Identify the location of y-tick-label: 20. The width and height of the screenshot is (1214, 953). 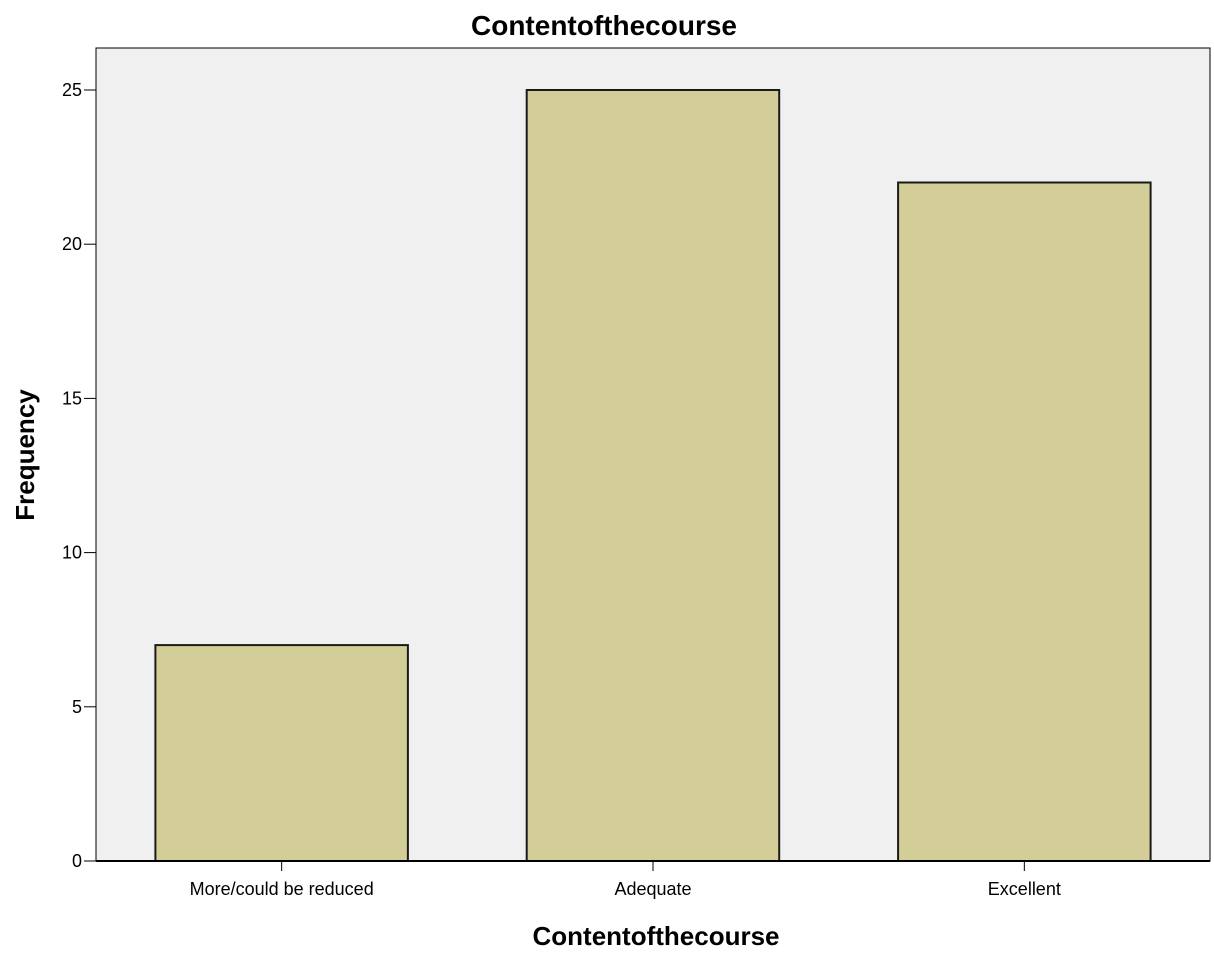
(72, 244).